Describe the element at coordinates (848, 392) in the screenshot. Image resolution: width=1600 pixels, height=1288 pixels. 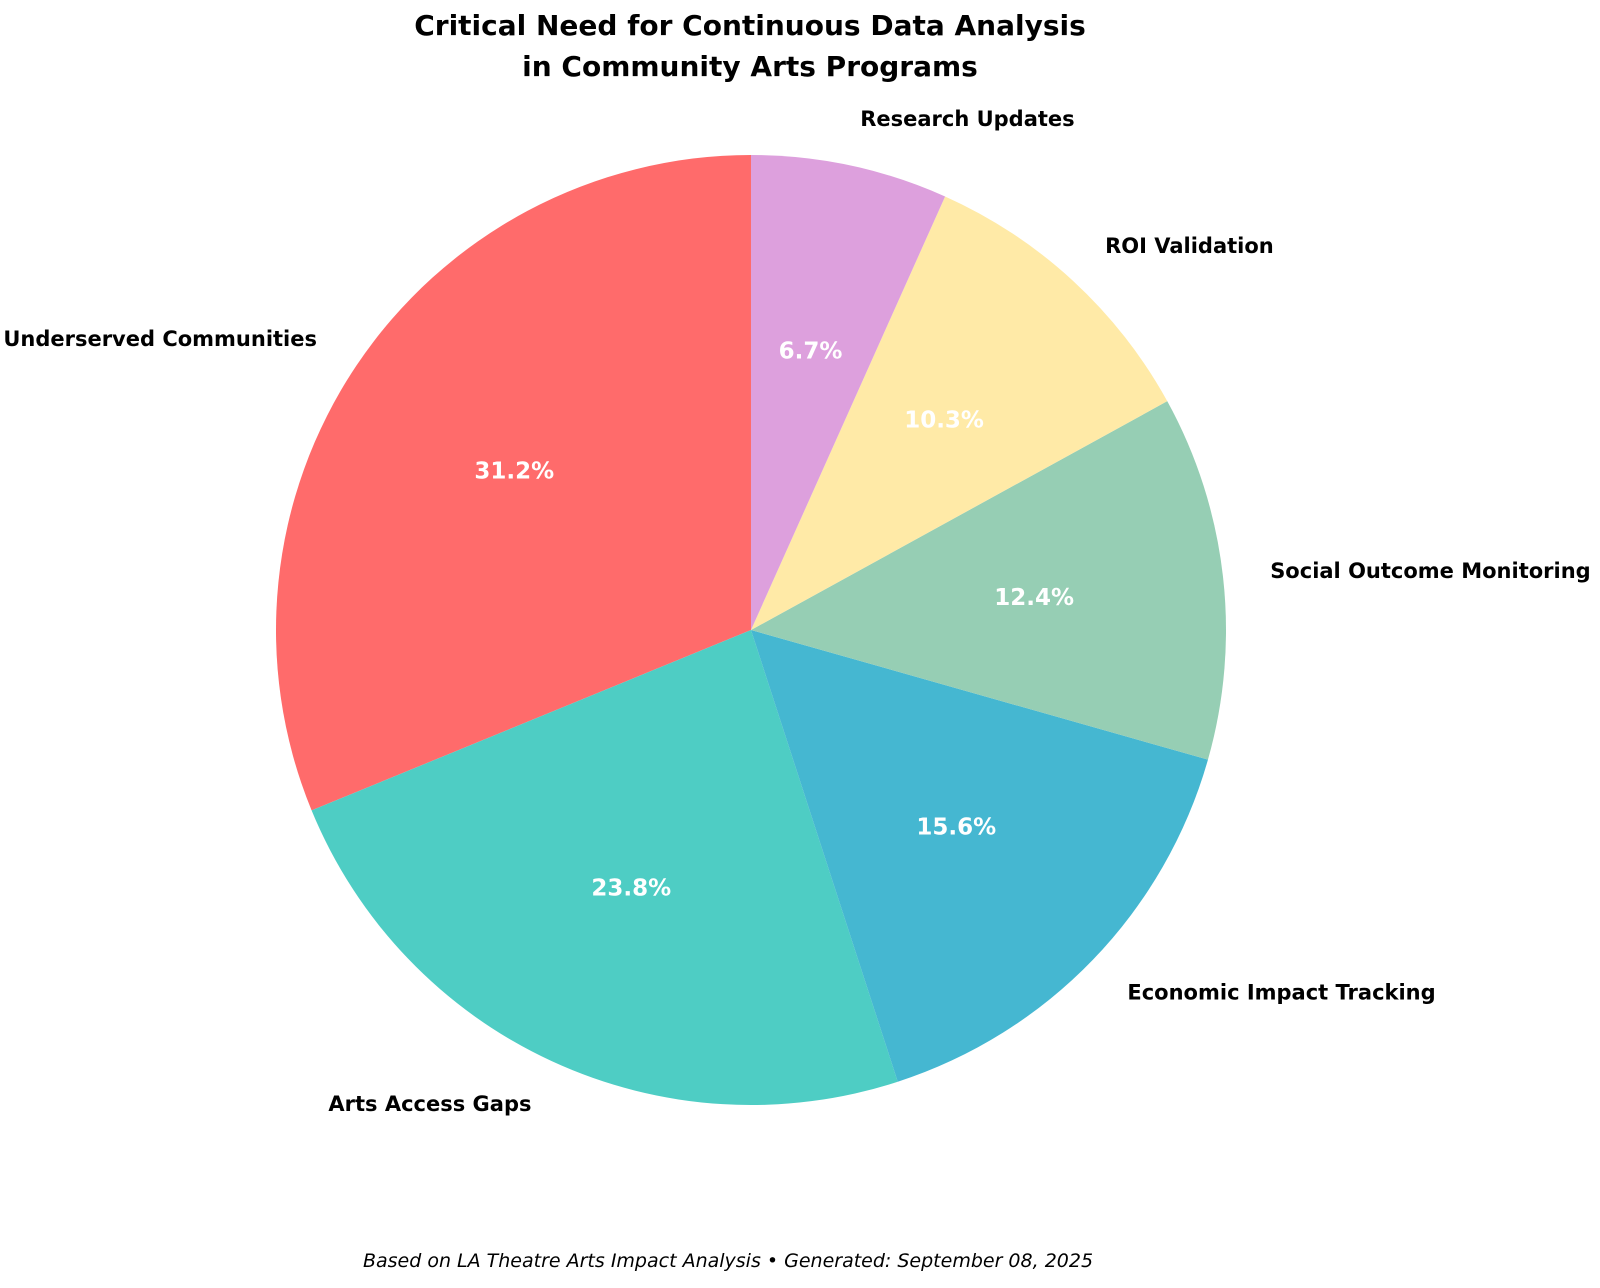
I see `pie-slice-research-updates` at that location.